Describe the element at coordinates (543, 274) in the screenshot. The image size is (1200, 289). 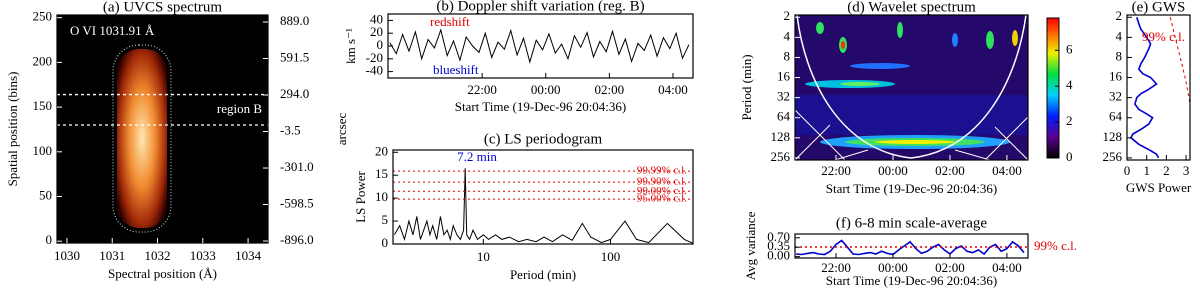
I see `x-axis-label: Period (min)` at that location.